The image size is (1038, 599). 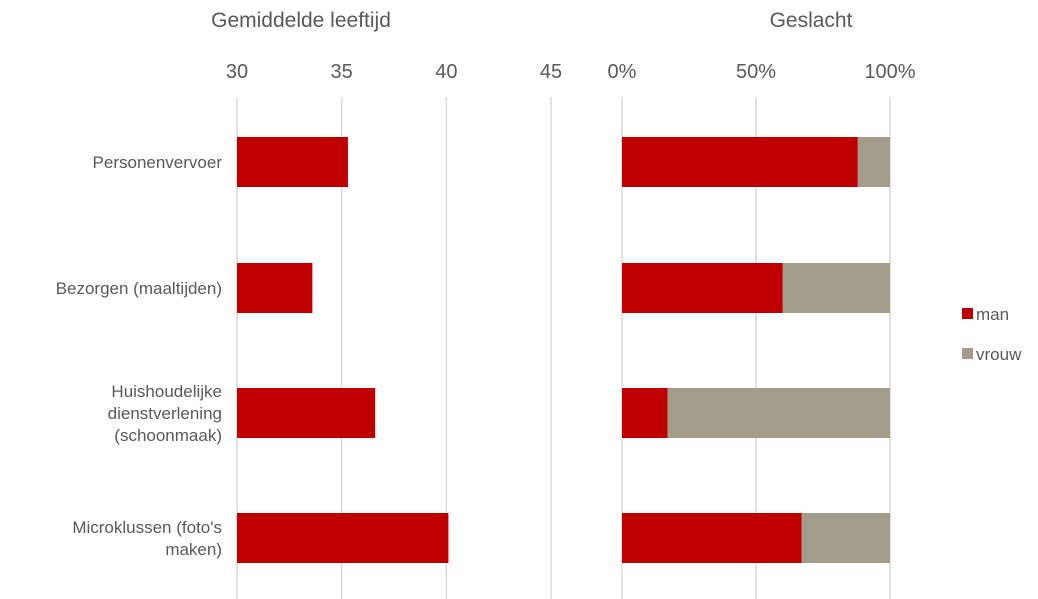 What do you see at coordinates (147, 527) in the screenshot?
I see `category-label: Microklussen (foto's` at bounding box center [147, 527].